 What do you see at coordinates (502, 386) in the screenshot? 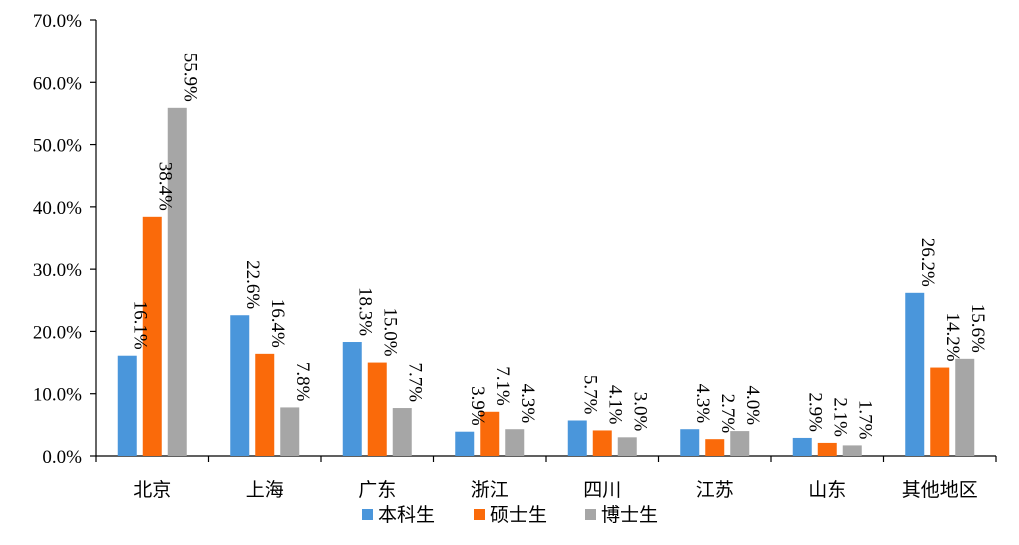
I see `data-label: 7.1%` at bounding box center [502, 386].